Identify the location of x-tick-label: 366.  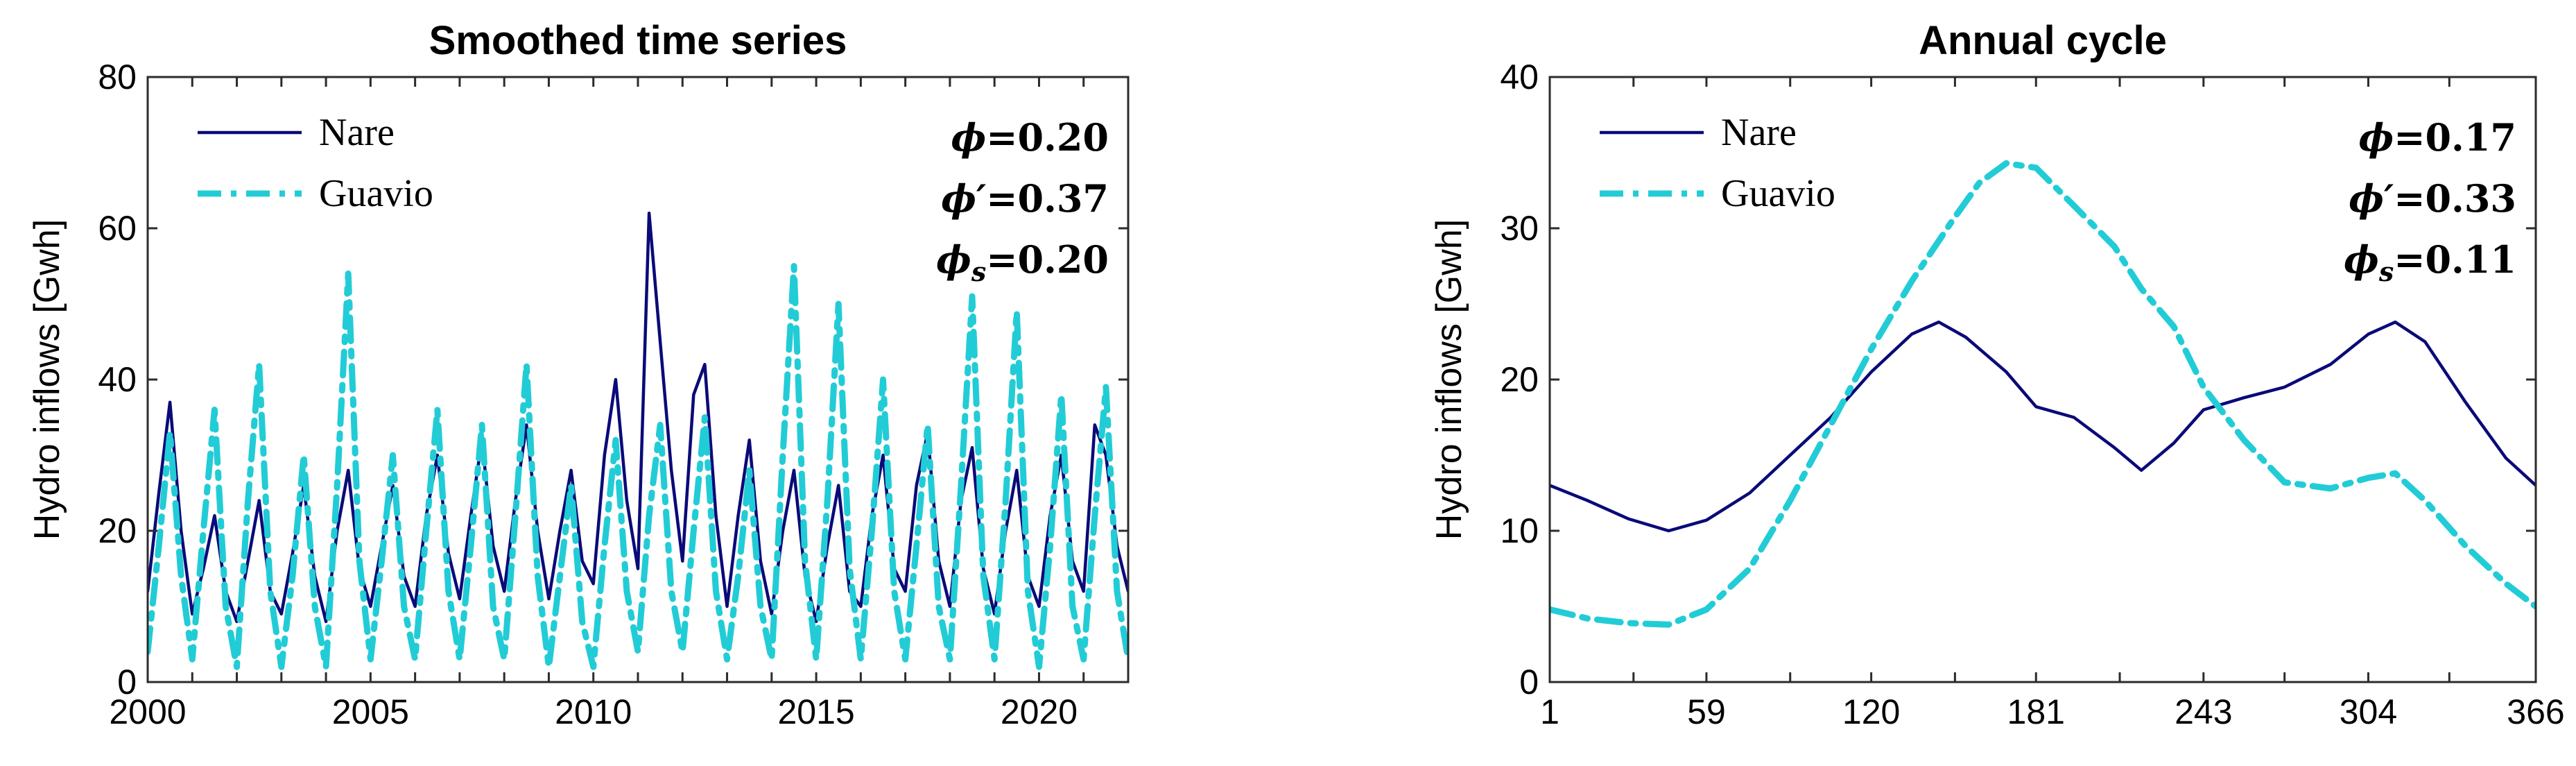
(2535, 711).